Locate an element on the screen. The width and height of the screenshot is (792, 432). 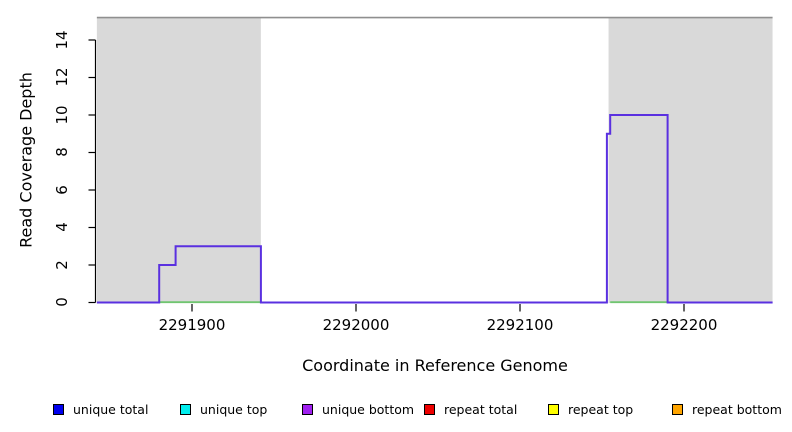
legend-item-repeat-top: repeat top is located at coordinates (590, 409).